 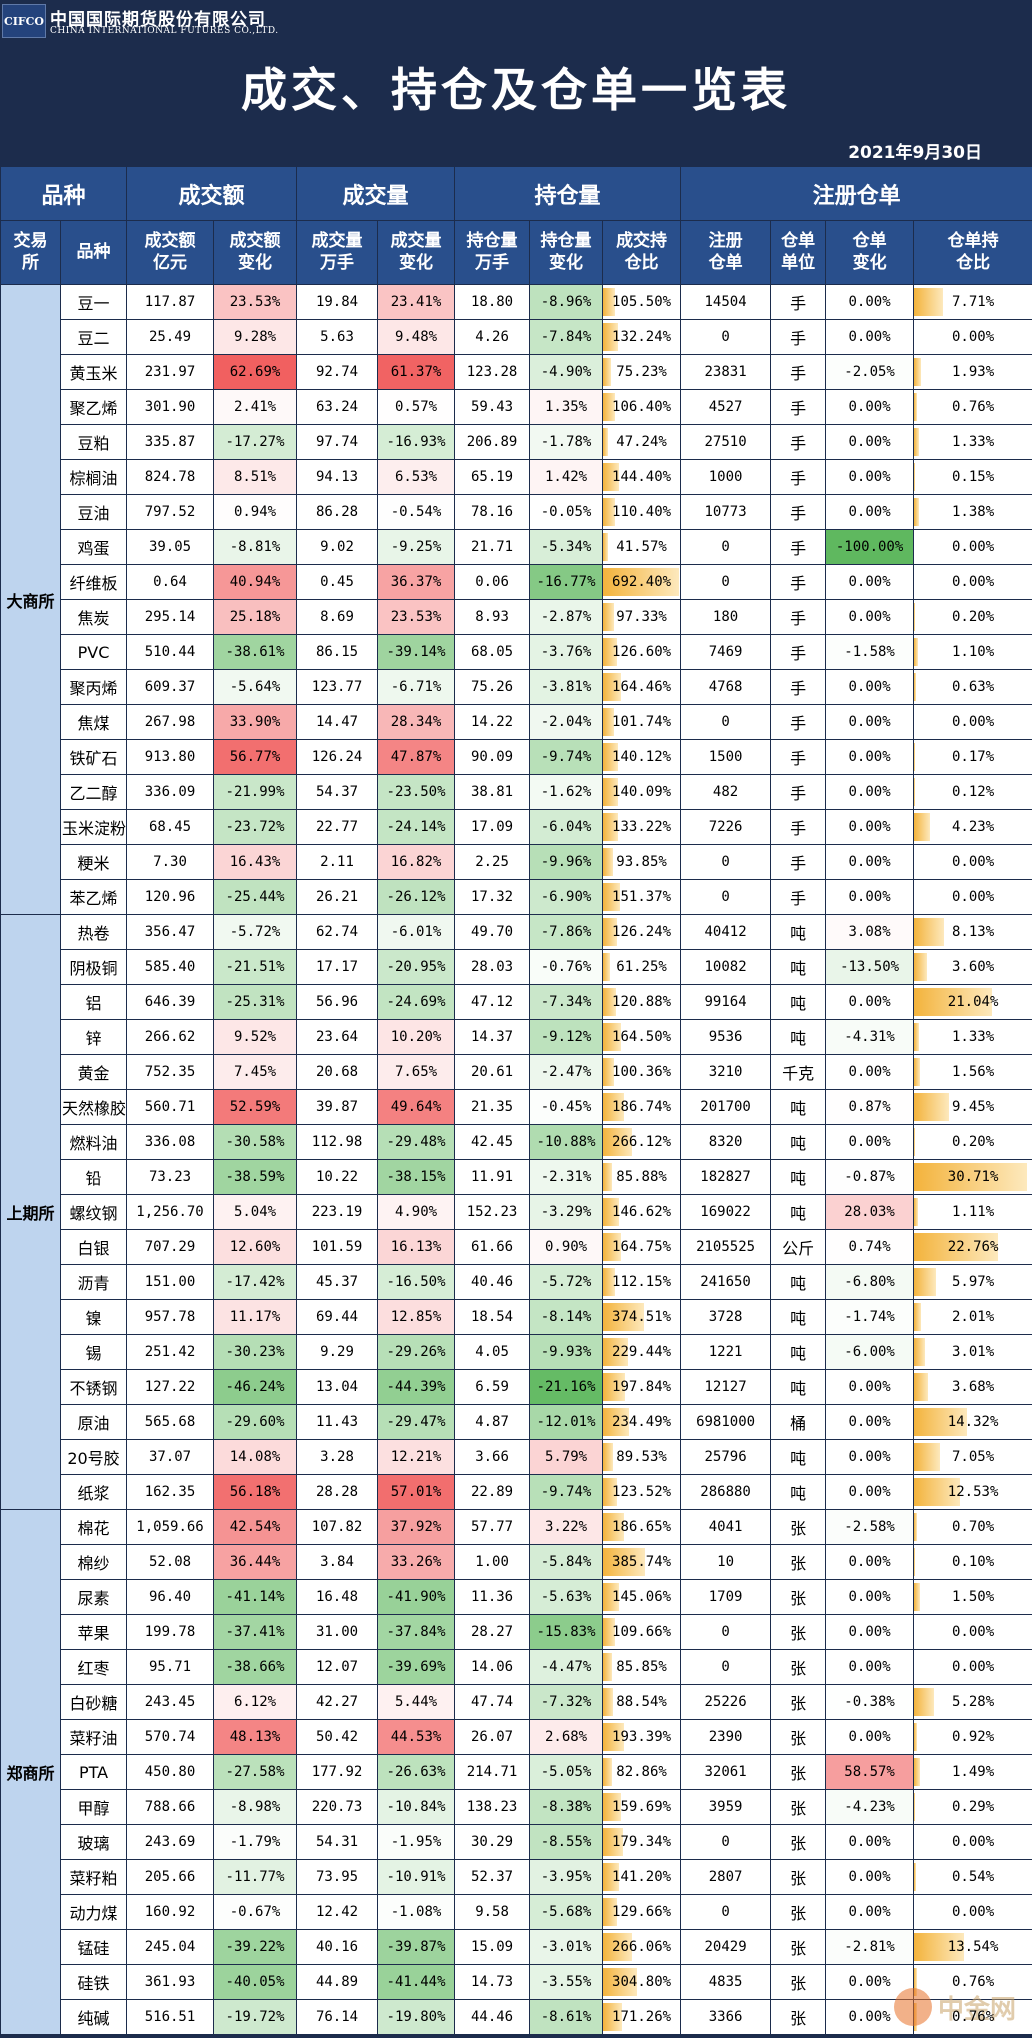 I want to click on volume-oi-ratio-cell: 47.24%, so click(x=642, y=442).